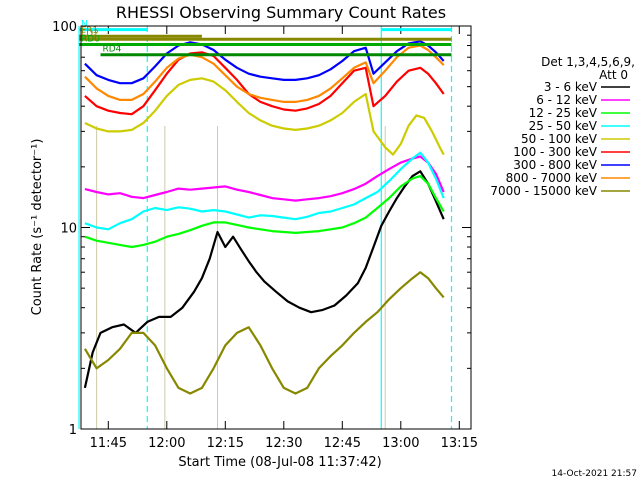  Describe the element at coordinates (64, 27) in the screenshot. I see `y-tick-label: 100` at that location.